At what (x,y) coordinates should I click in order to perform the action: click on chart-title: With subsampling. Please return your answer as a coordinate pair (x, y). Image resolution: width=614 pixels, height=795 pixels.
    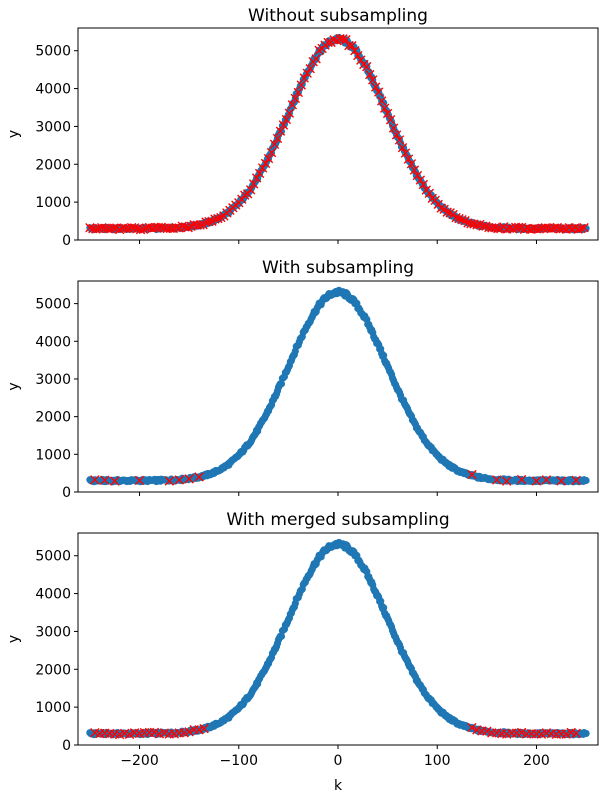
    Looking at the image, I should click on (338, 268).